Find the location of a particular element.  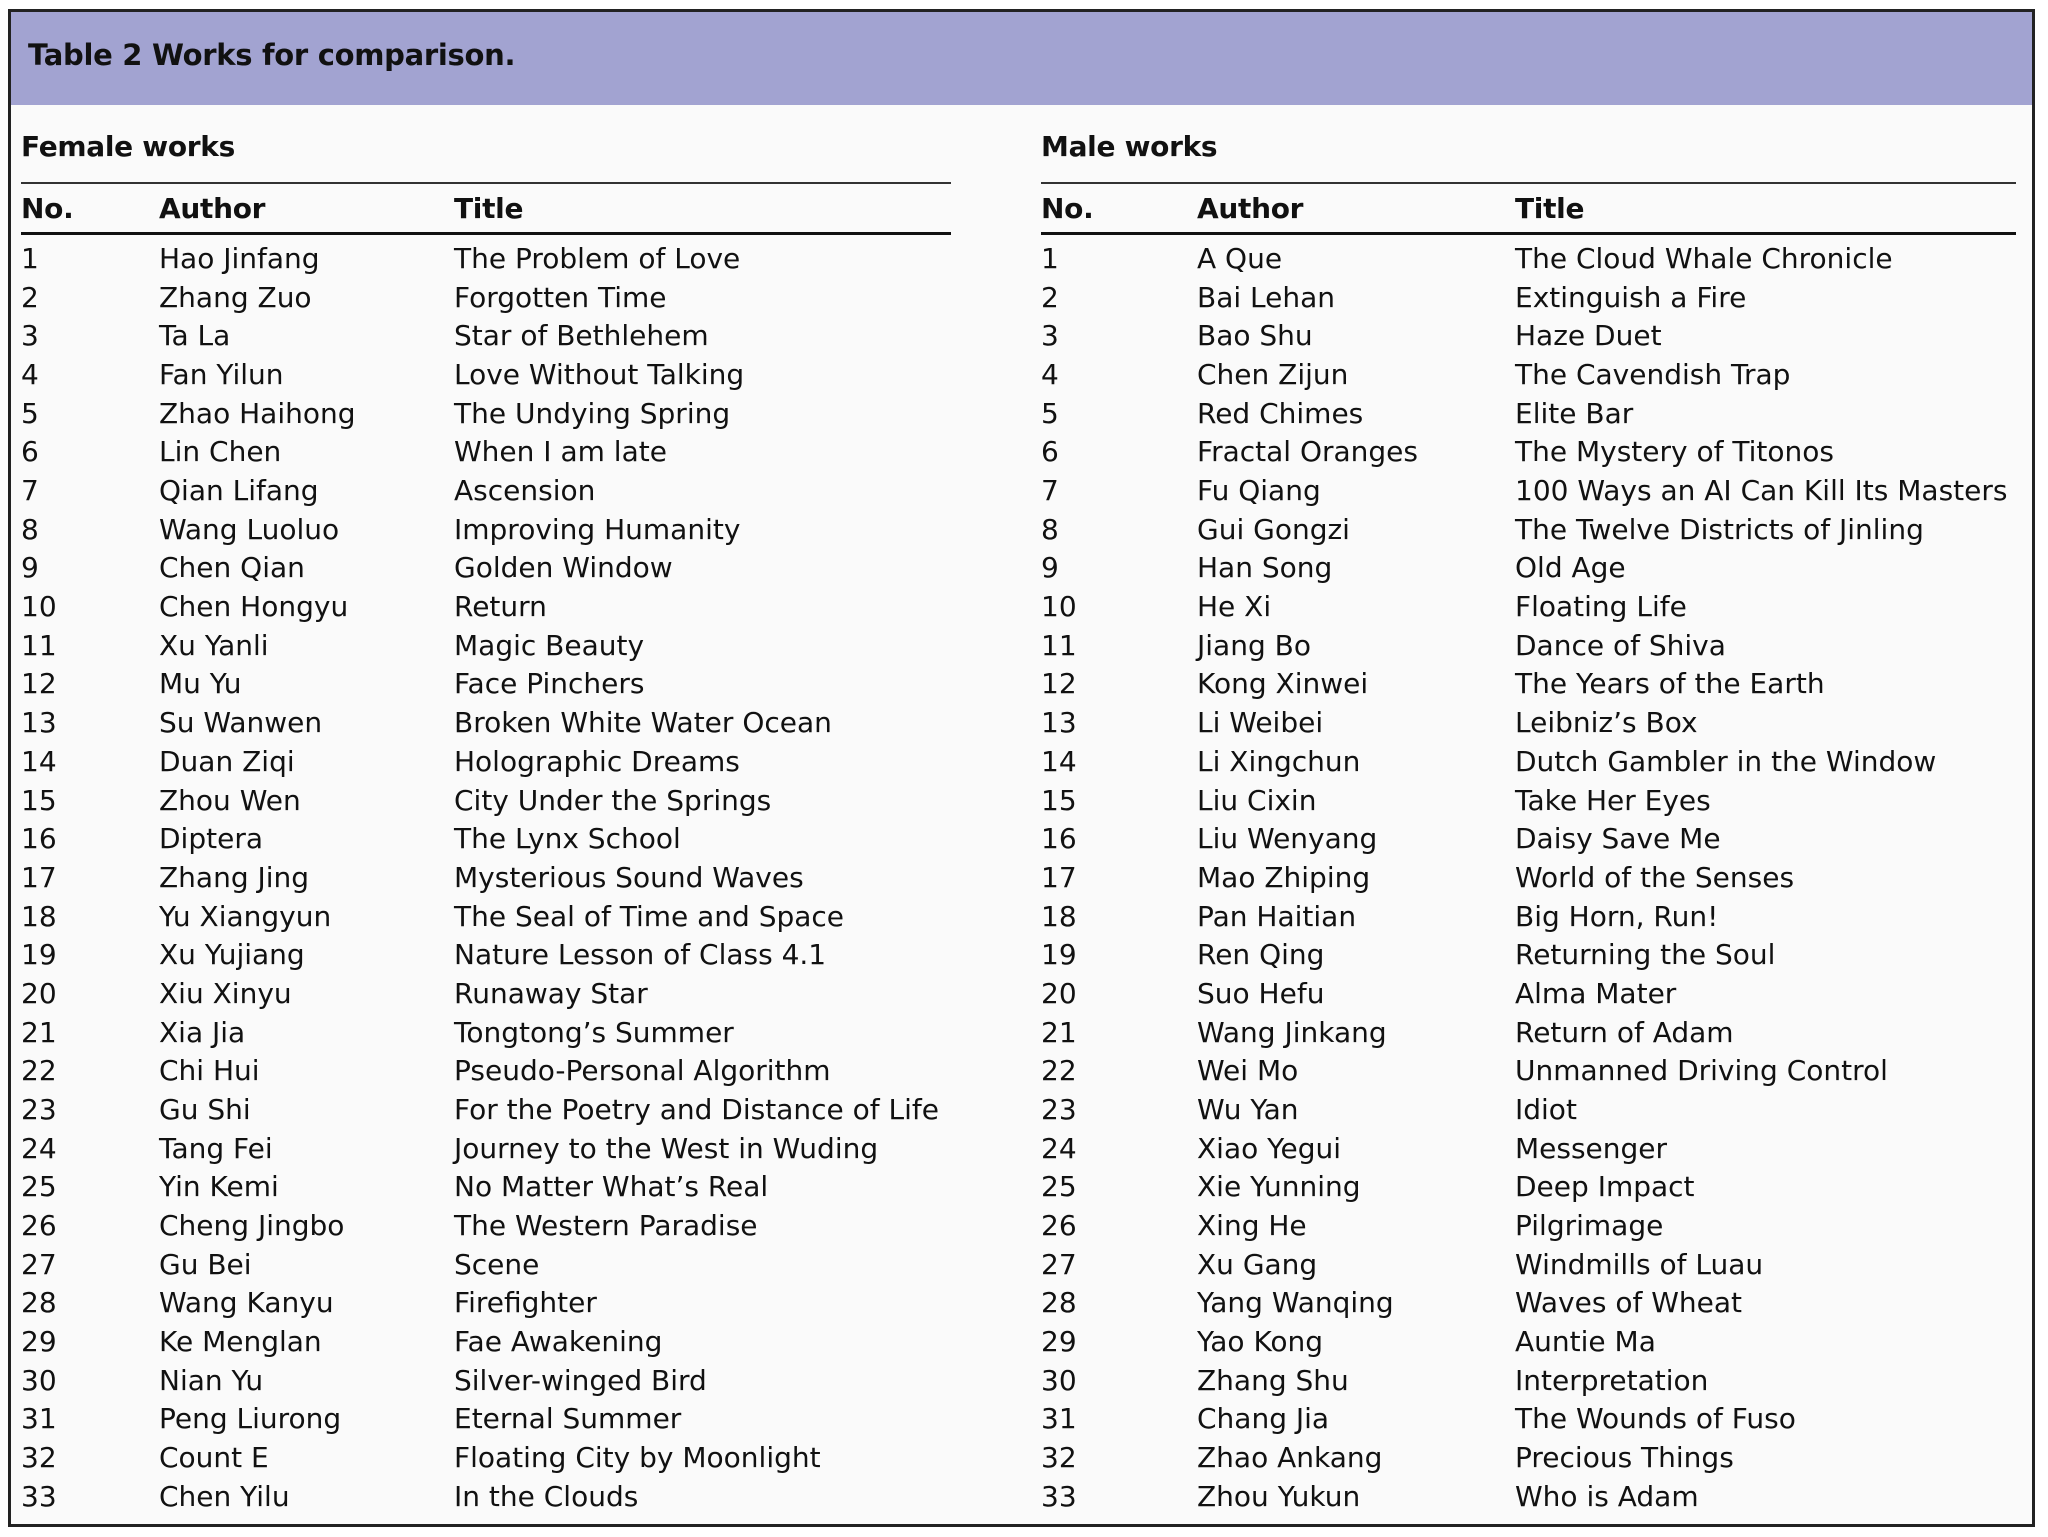

author-name: Su Wanwen is located at coordinates (241, 723).